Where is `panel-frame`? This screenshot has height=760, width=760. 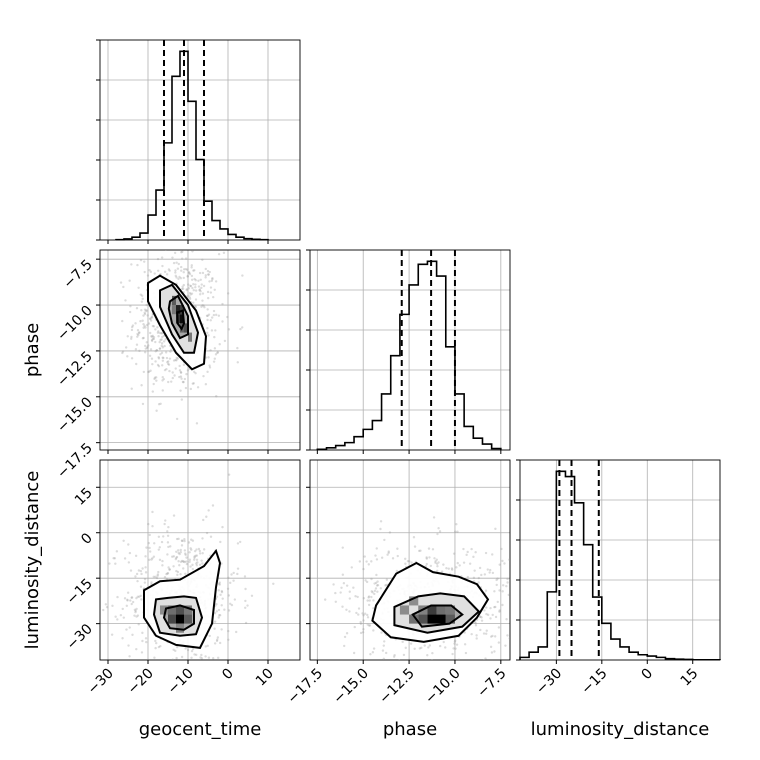
panel-frame is located at coordinates (200, 140).